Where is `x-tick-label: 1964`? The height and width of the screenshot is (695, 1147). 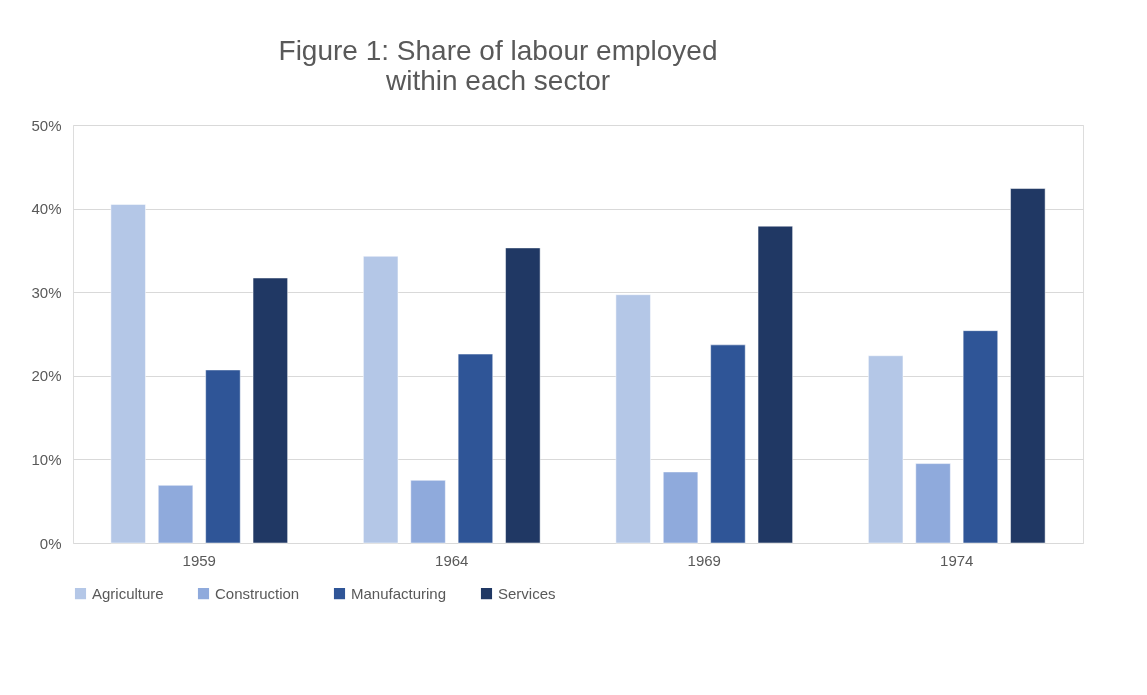
x-tick-label: 1964 is located at coordinates (452, 560).